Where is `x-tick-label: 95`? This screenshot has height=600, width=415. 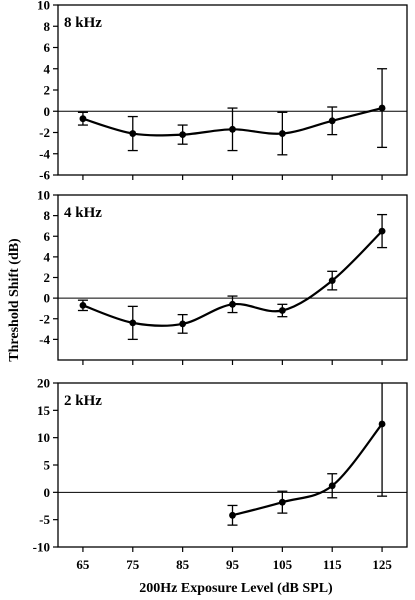 x-tick-label: 95 is located at coordinates (233, 564).